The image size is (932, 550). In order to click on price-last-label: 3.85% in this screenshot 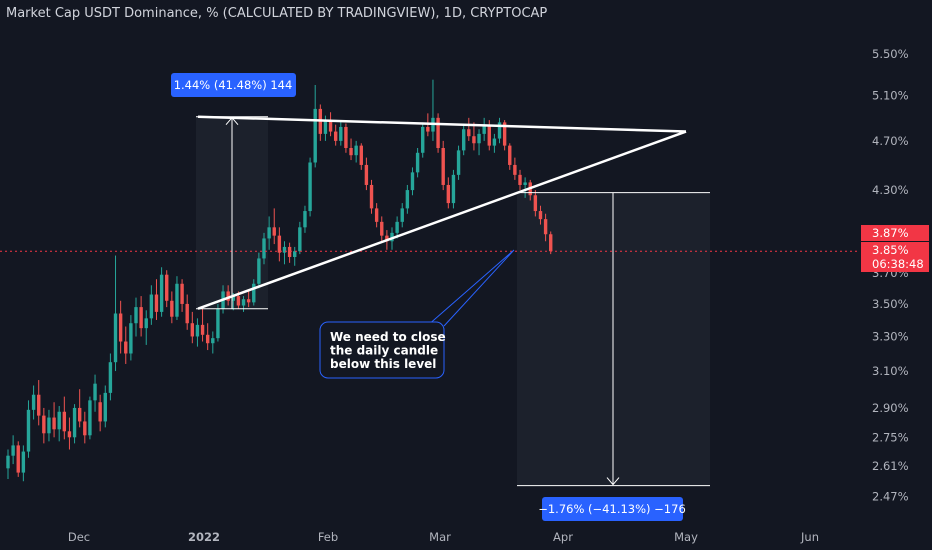, I will do `click(890, 250)`.